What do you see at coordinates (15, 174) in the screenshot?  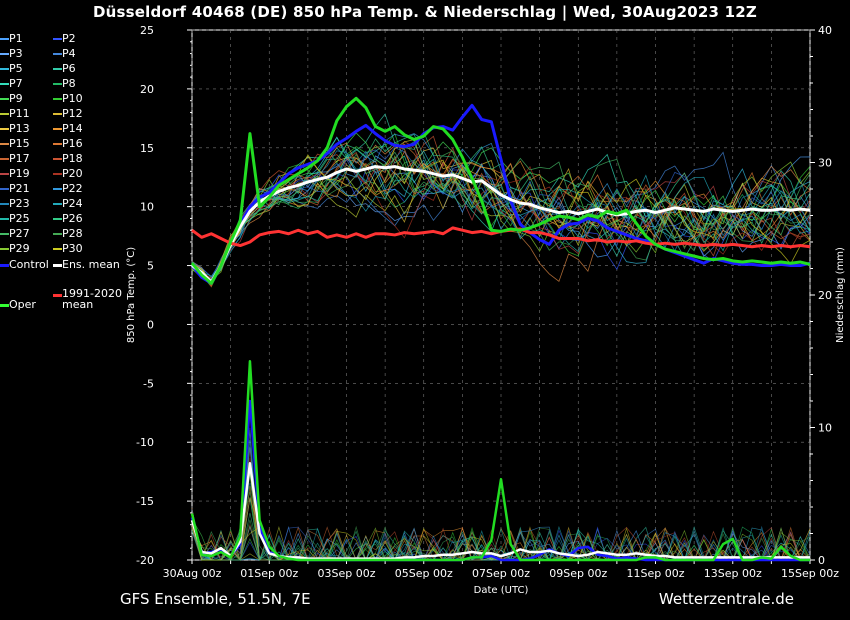 I see `legend-item: P19` at bounding box center [15, 174].